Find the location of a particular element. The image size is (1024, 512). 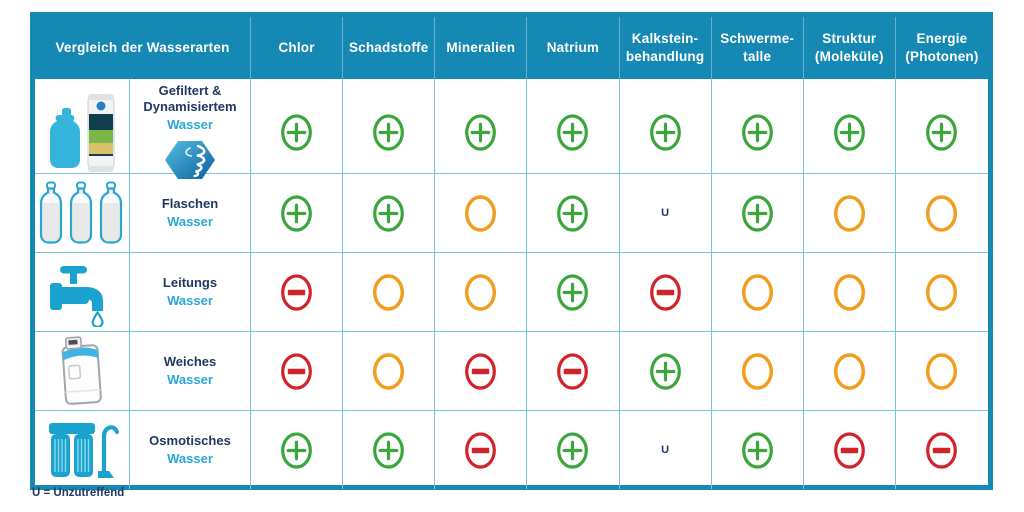

footnote: U = Unzutreffend is located at coordinates (78, 493).